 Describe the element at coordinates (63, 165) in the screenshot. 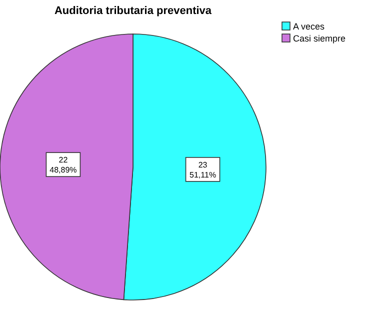

I see `data-label: 22 48,89%` at that location.